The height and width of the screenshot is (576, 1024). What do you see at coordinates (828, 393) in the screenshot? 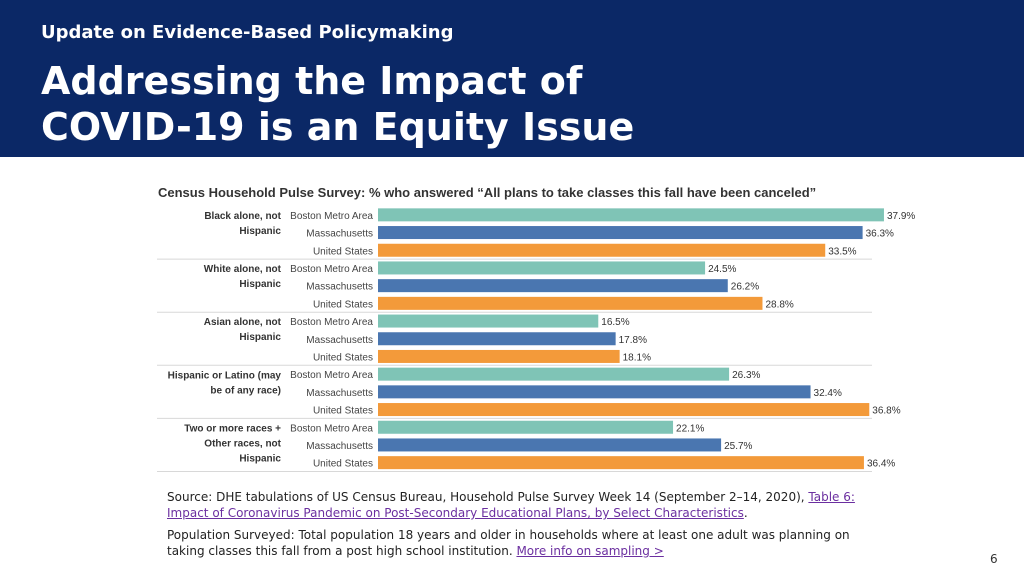
I see `data-label: 32.4%` at bounding box center [828, 393].